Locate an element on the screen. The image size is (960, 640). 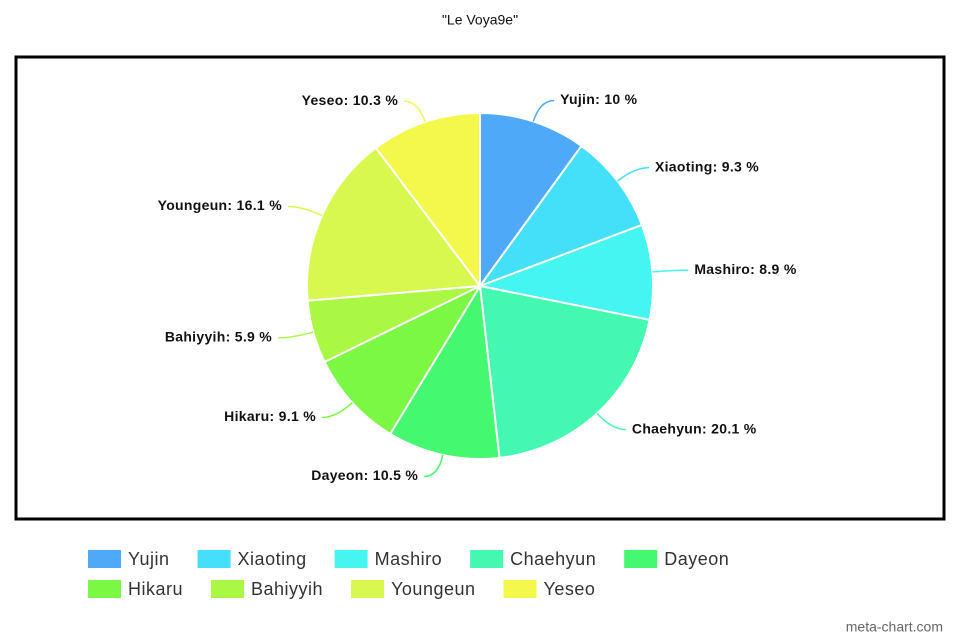
data-label: Hikaru: 9.1 % is located at coordinates (270, 416).